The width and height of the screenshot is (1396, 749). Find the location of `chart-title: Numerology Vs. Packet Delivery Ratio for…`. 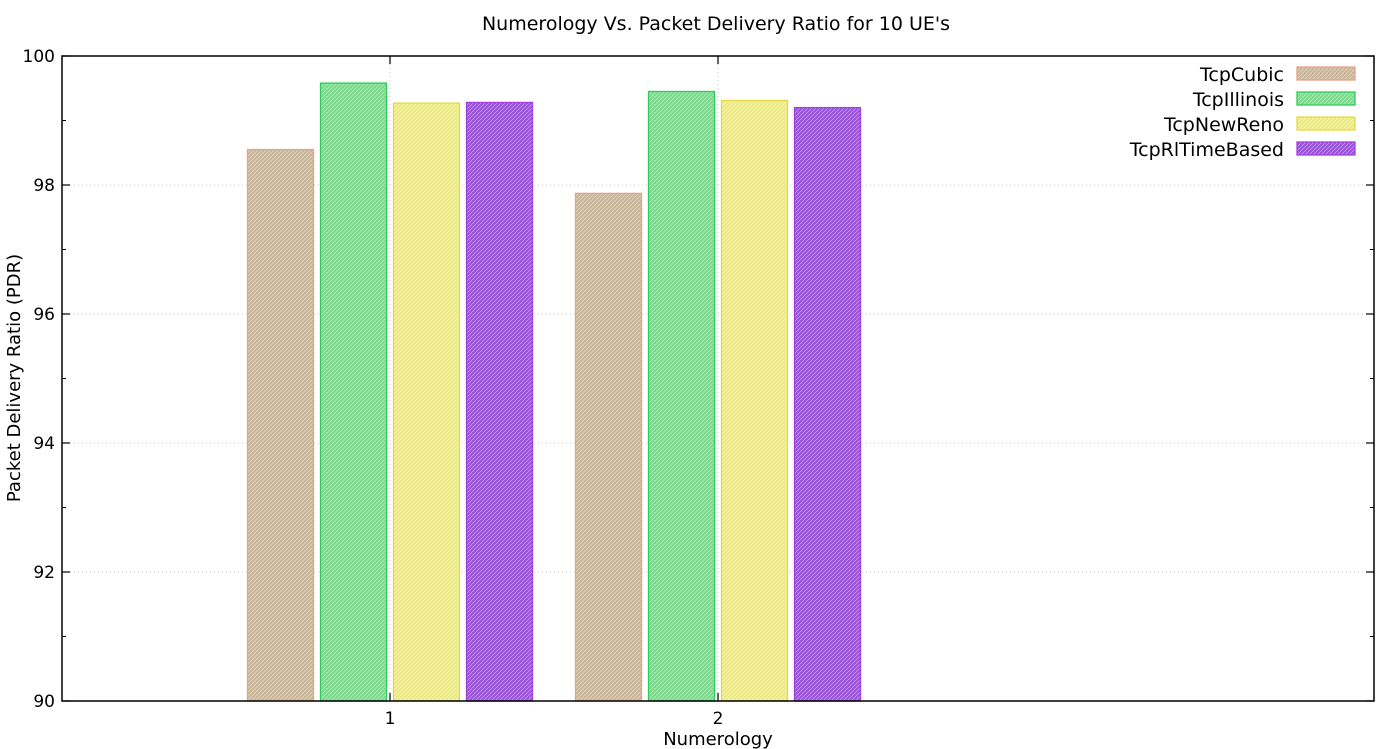

chart-title: Numerology Vs. Packet Delivery Ratio for… is located at coordinates (716, 24).